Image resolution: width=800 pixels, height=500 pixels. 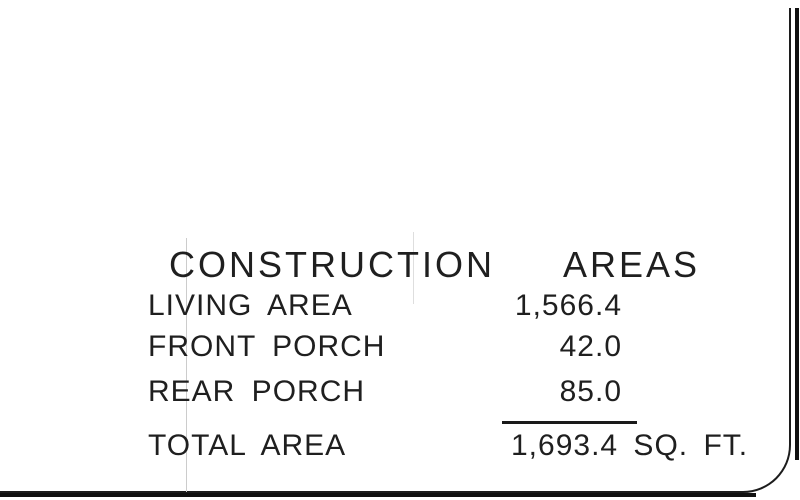 What do you see at coordinates (247, 445) in the screenshot?
I see `row-label-total-area: TOTAL AREA` at bounding box center [247, 445].